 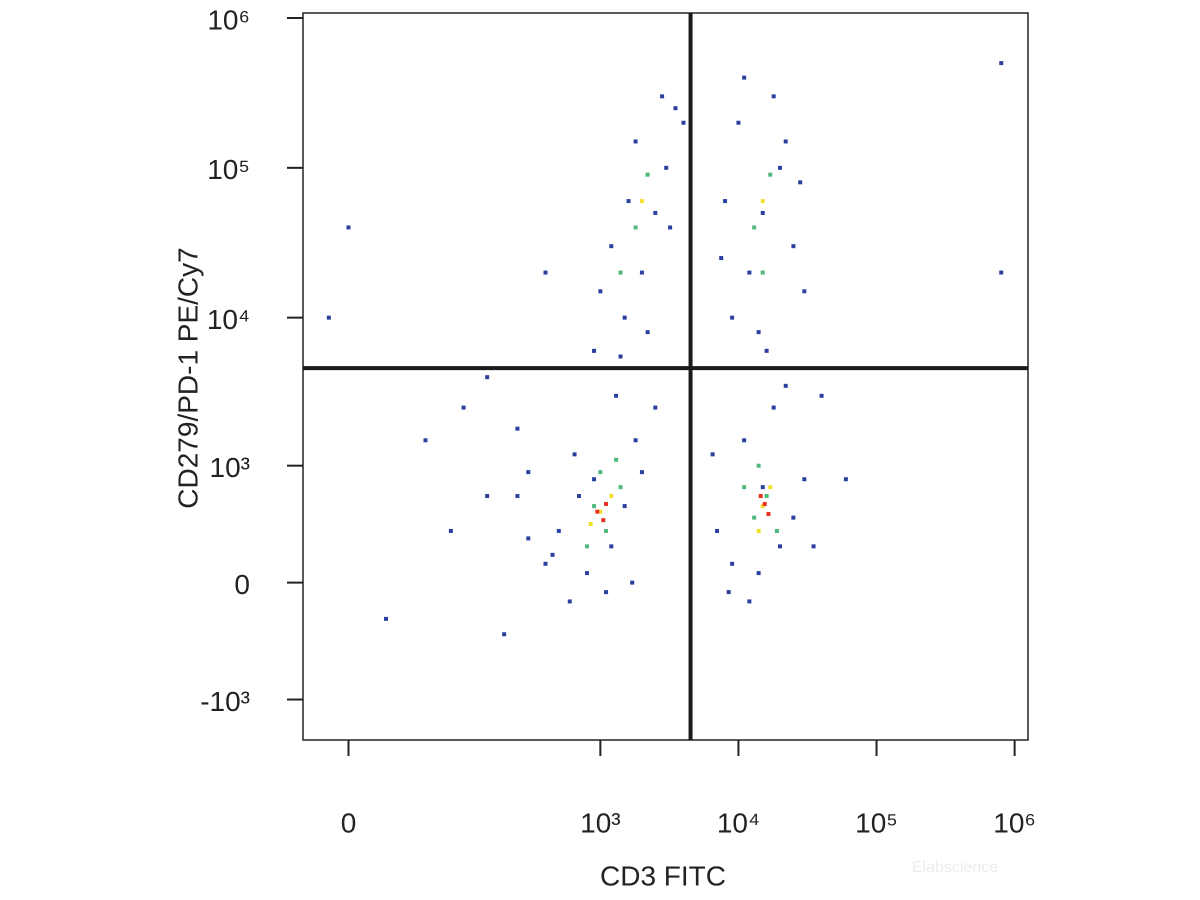 I want to click on x-tick-label: 10³, so click(x=600, y=822).